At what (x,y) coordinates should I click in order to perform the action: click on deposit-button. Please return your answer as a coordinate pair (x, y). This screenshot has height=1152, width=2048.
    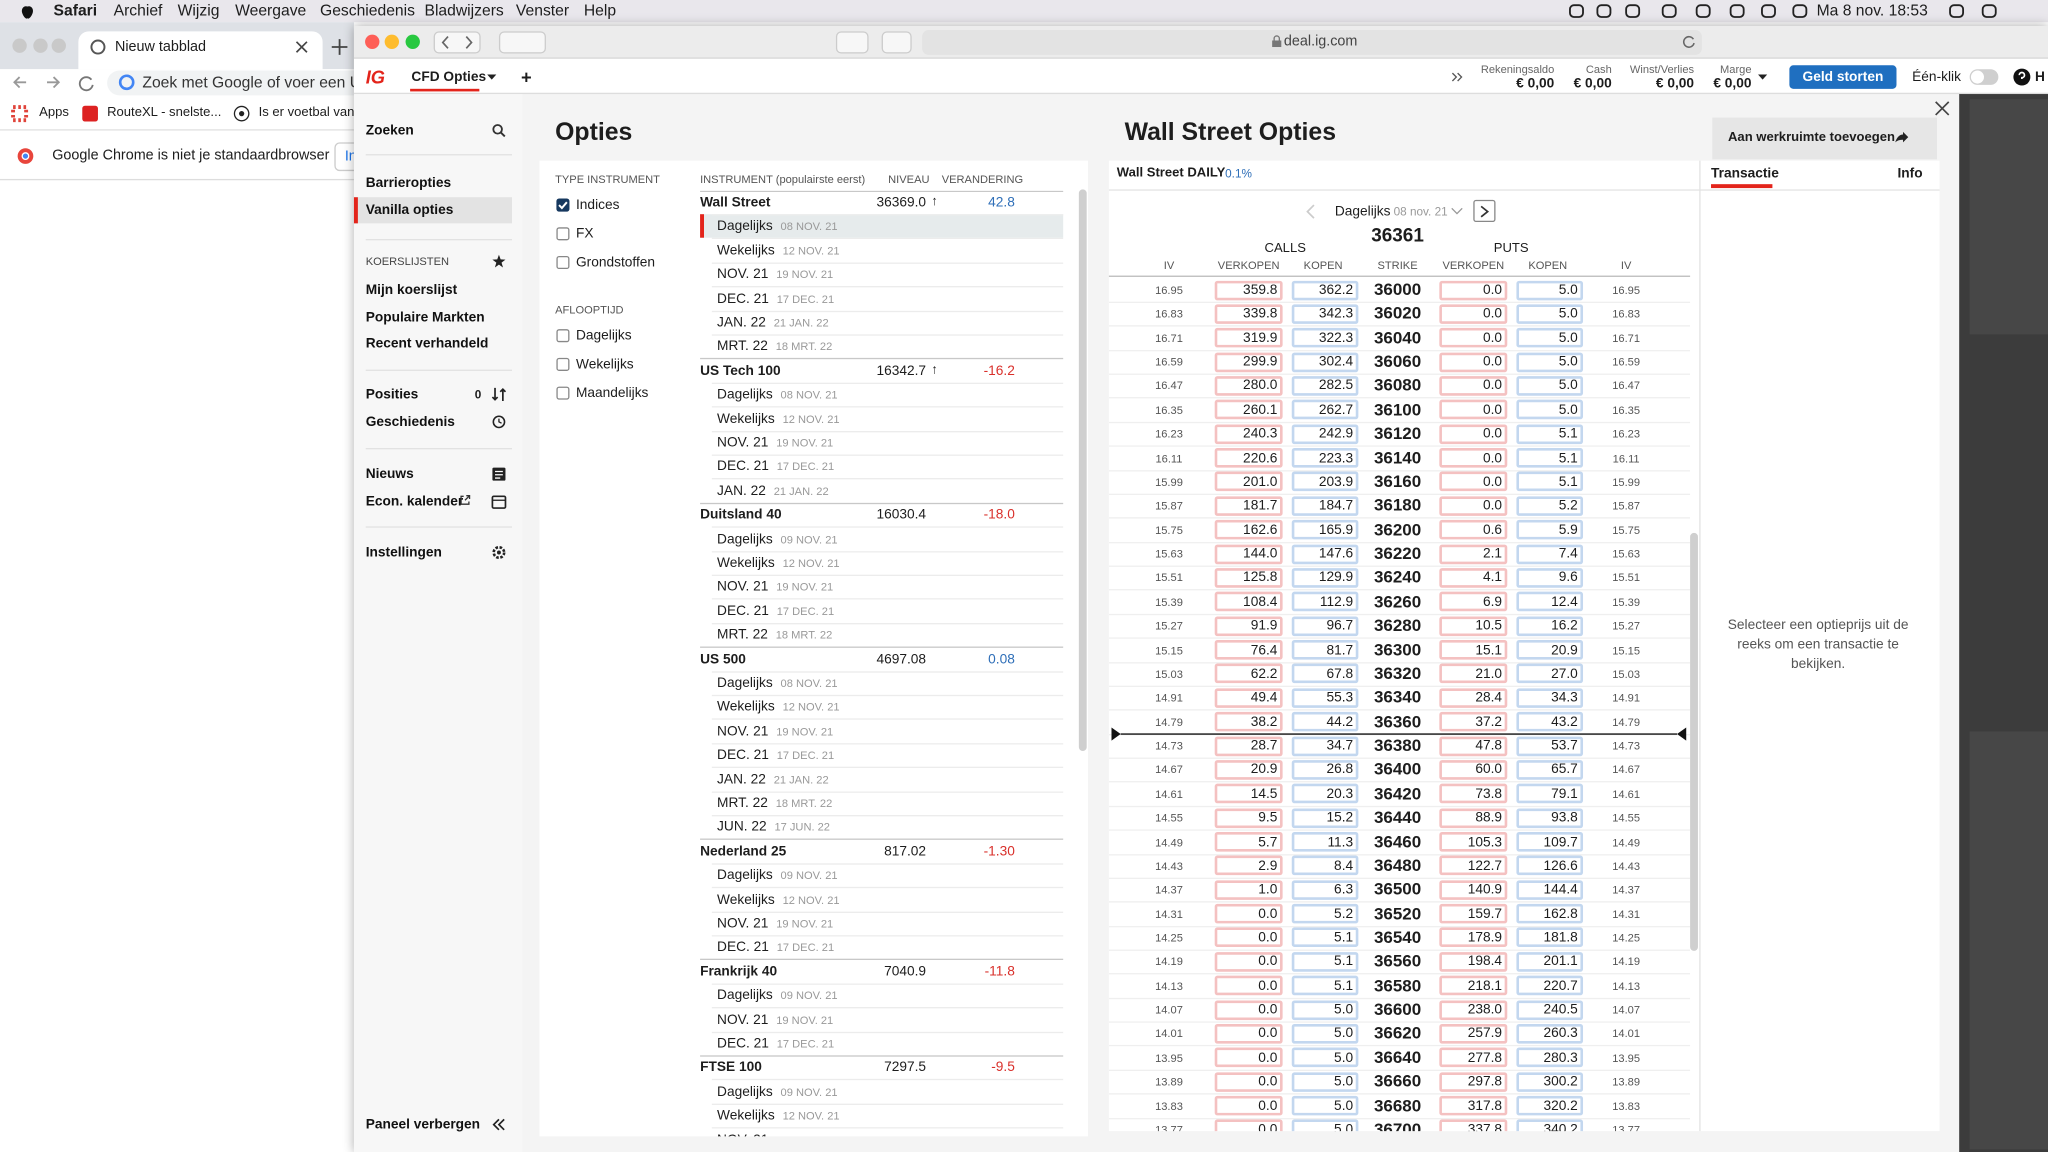
    Looking at the image, I should click on (1843, 77).